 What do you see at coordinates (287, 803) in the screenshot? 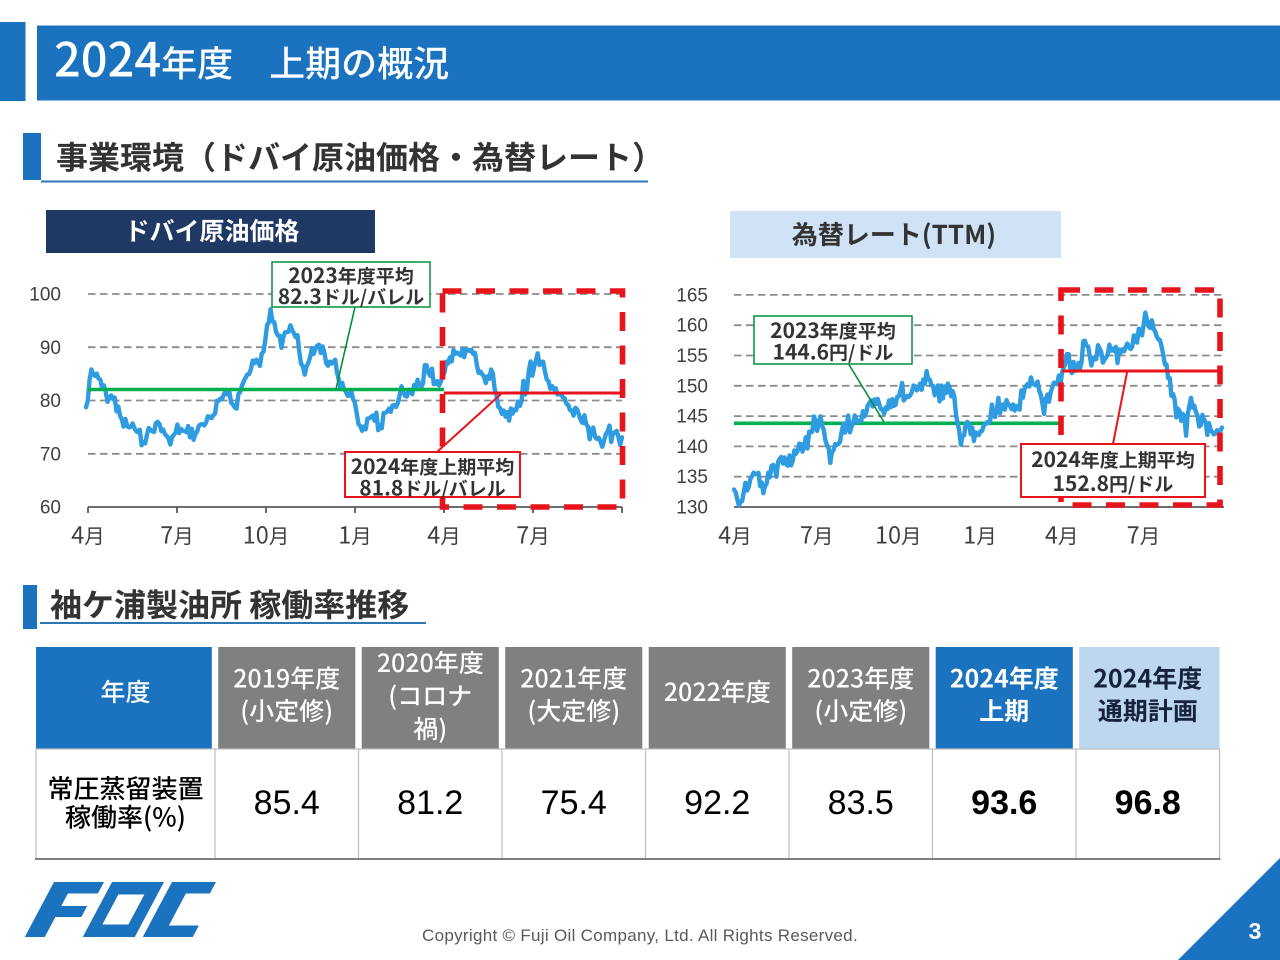
I see `svg-text: 85.4` at bounding box center [287, 803].